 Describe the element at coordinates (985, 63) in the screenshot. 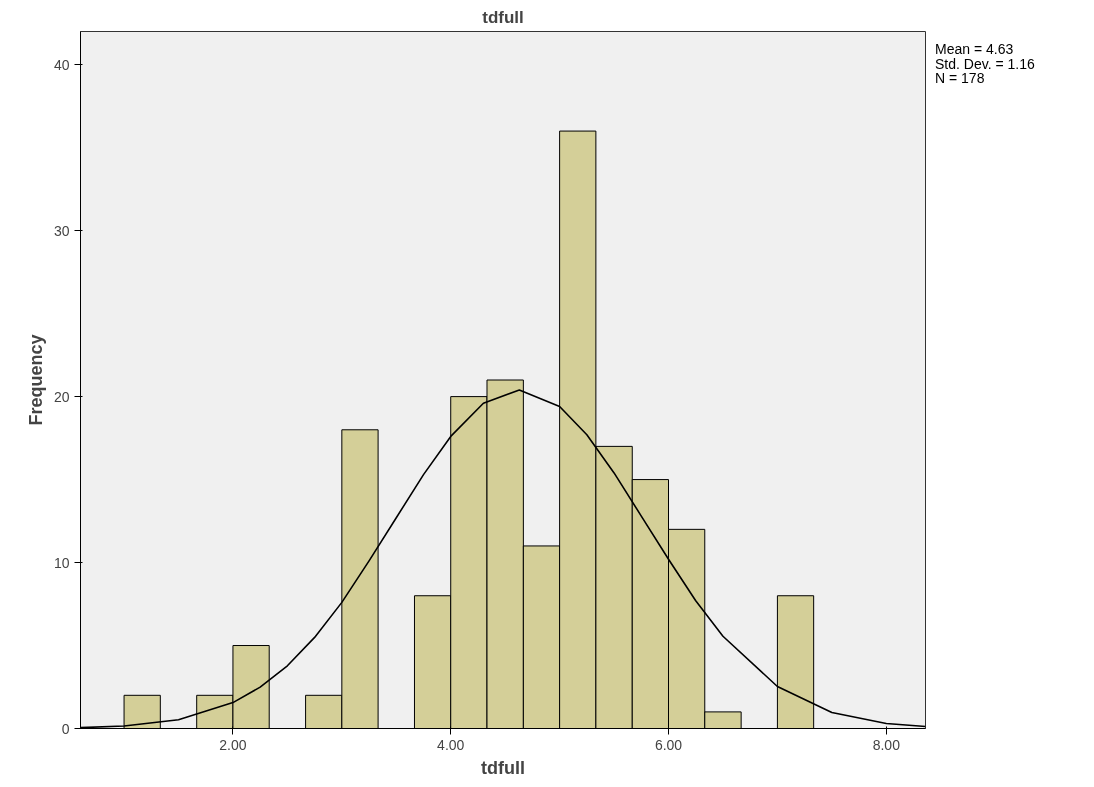

I see `text: Std. Dev. = 1.16` at that location.